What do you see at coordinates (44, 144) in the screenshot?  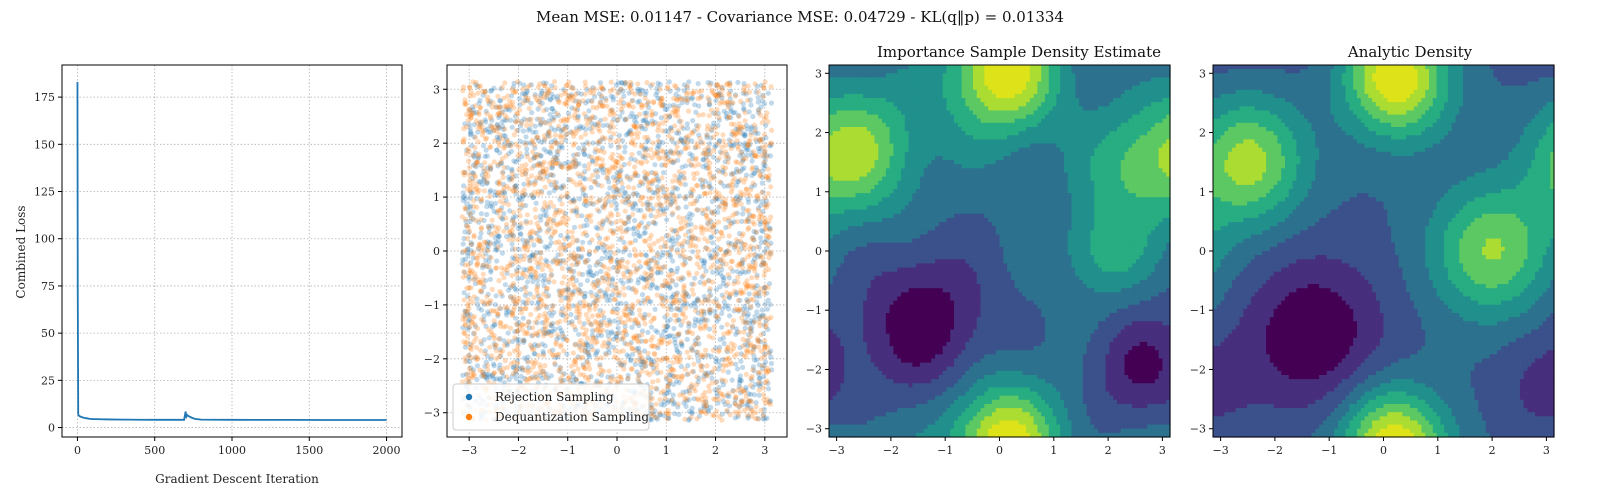 I see `loss-y-tick-label: 150` at bounding box center [44, 144].